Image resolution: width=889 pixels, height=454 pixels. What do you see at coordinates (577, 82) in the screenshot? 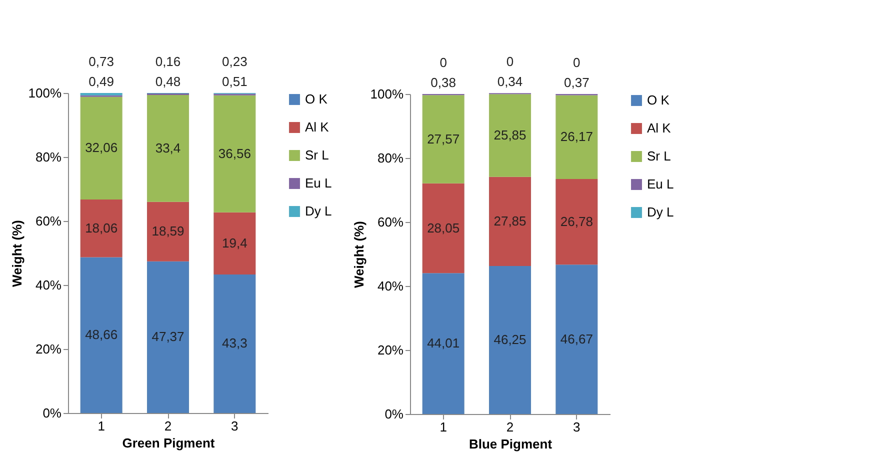
I see `data-label: 0,37` at bounding box center [577, 82].